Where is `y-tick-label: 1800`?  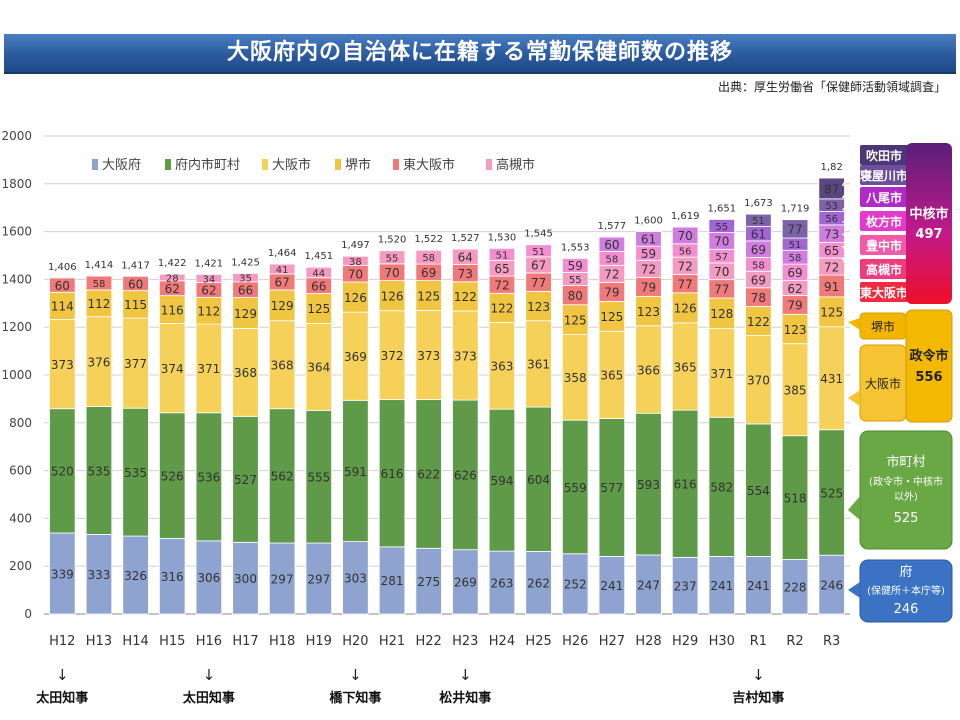 y-tick-label: 1800 is located at coordinates (16, 184).